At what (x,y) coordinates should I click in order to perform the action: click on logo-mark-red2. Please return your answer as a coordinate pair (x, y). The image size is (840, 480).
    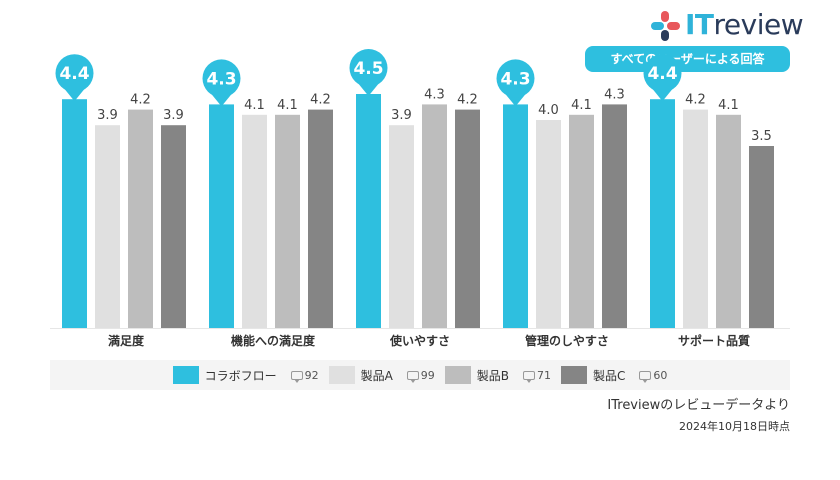
    Looking at the image, I should click on (673, 26).